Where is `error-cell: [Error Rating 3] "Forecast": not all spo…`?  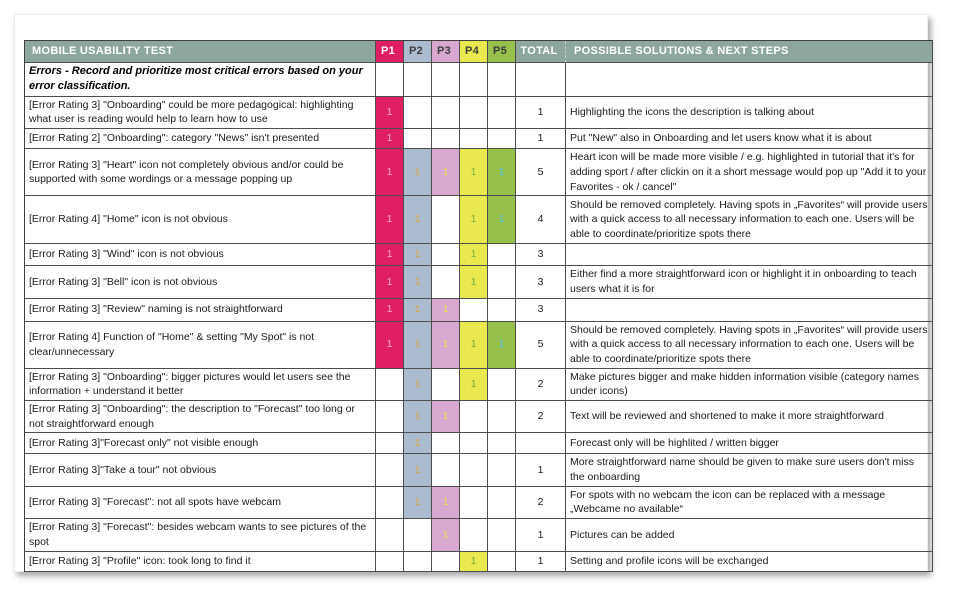 error-cell: [Error Rating 3] "Forecast": not all spo… is located at coordinates (200, 503).